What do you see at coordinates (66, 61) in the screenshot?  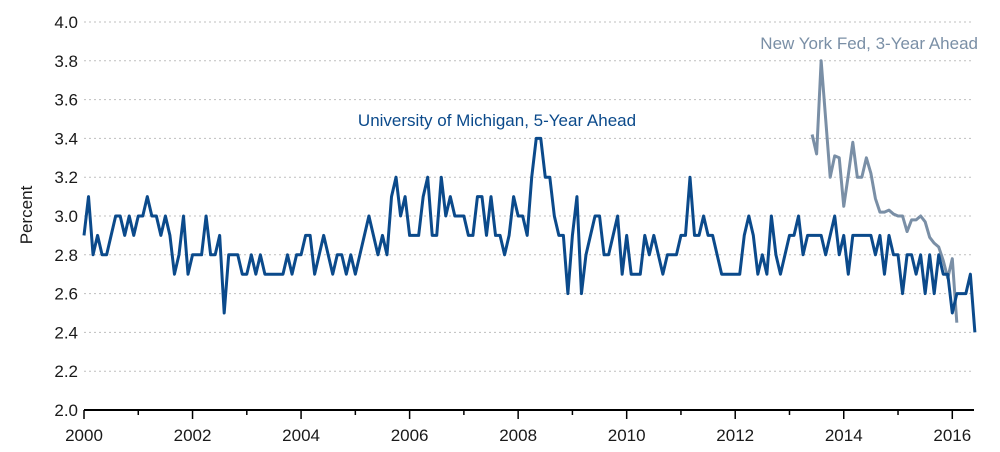 I see `y-tick-label: 3.8` at bounding box center [66, 61].